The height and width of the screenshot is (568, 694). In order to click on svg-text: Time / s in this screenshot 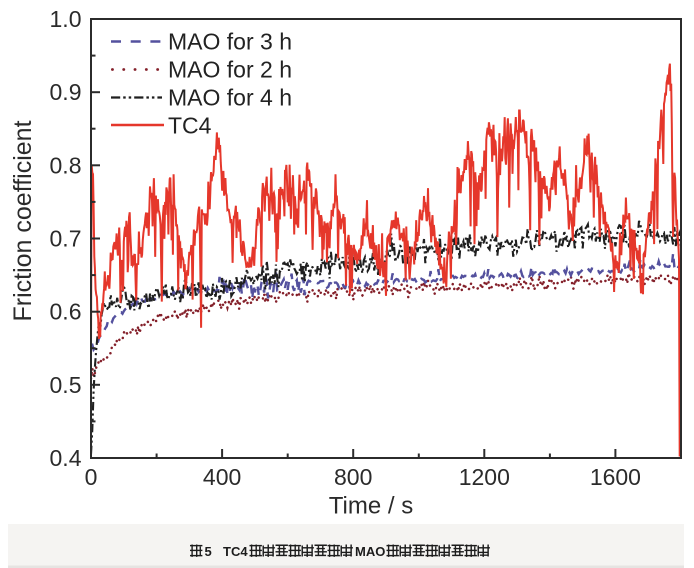, I will do `click(371, 506)`.